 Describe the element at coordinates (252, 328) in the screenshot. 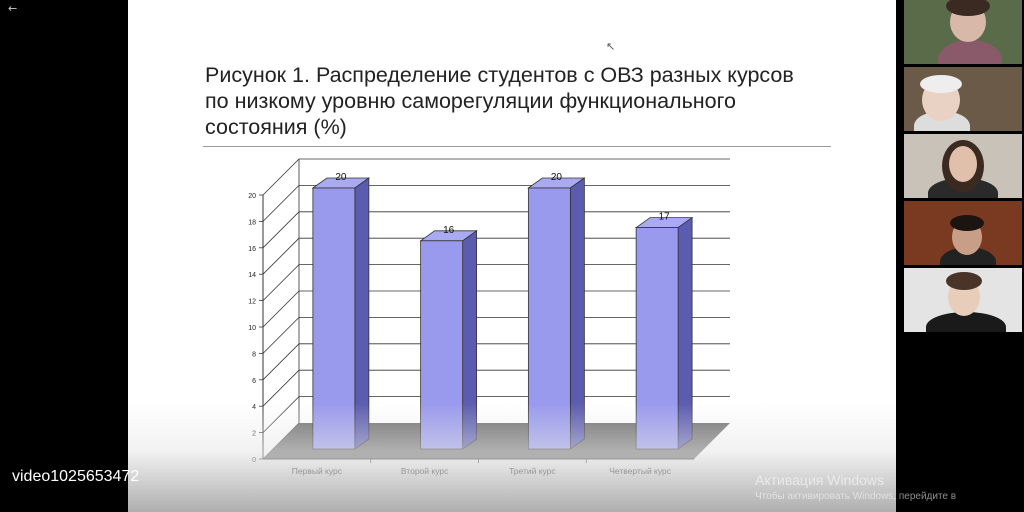

I see `y-tick-label-10: 10` at that location.